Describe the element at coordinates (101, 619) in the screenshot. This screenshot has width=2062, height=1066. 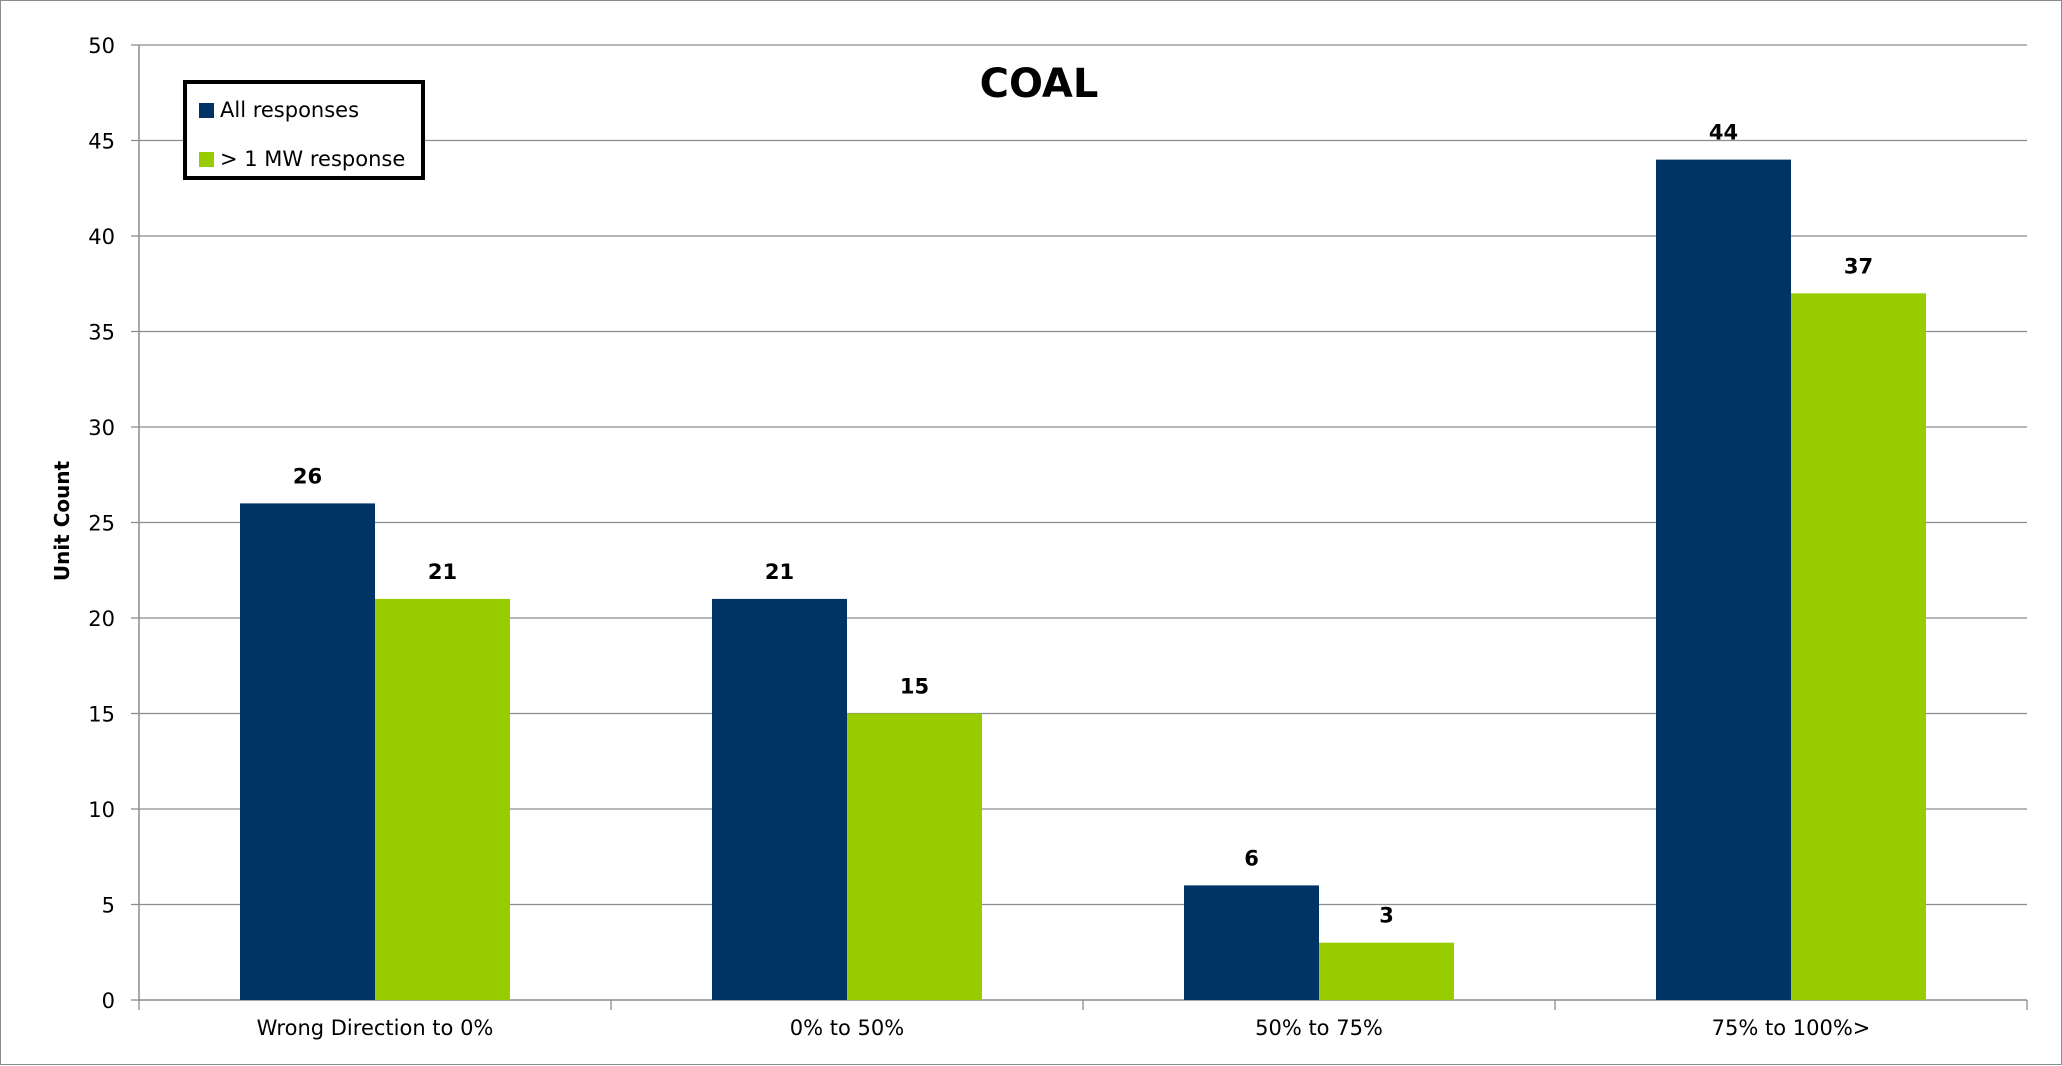
I see `y-tick-label: 20` at that location.